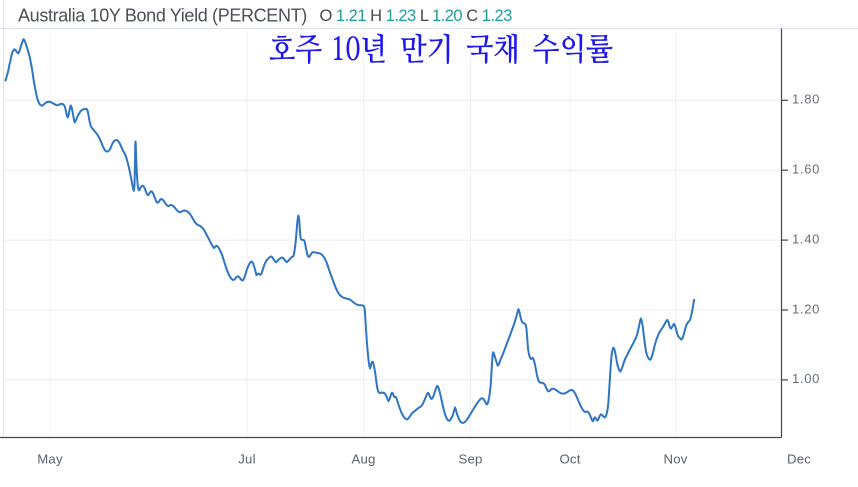 This screenshot has width=858, height=487. Describe the element at coordinates (806, 169) in the screenshot. I see `svg-text: 1.60` at that location.